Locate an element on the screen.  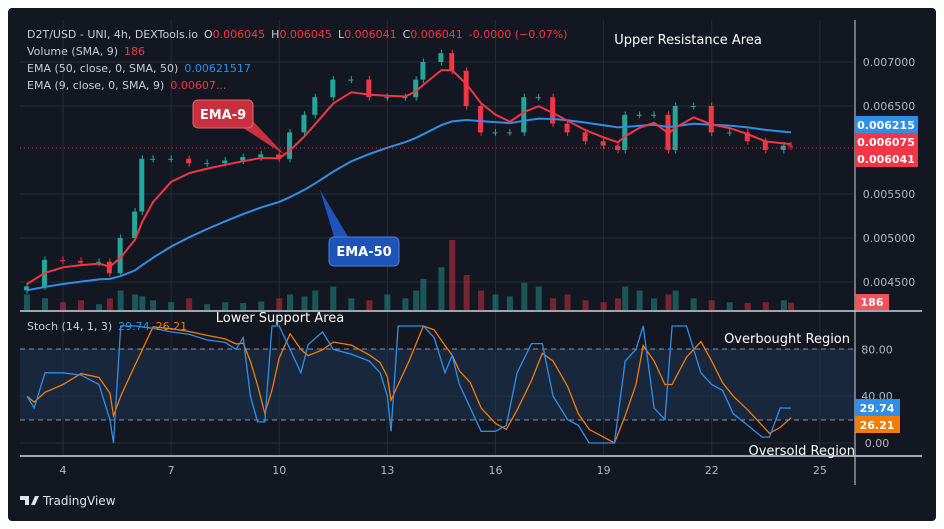
ema50-callout is located at coordinates (364, 251).